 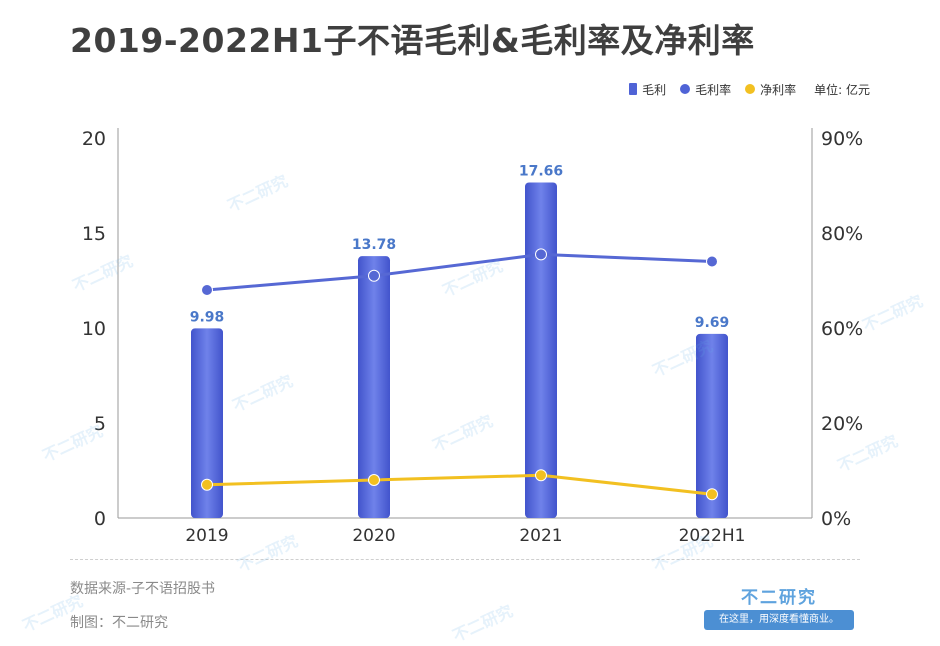 What do you see at coordinates (206, 536) in the screenshot?
I see `x-tick-label: 2019` at bounding box center [206, 536].